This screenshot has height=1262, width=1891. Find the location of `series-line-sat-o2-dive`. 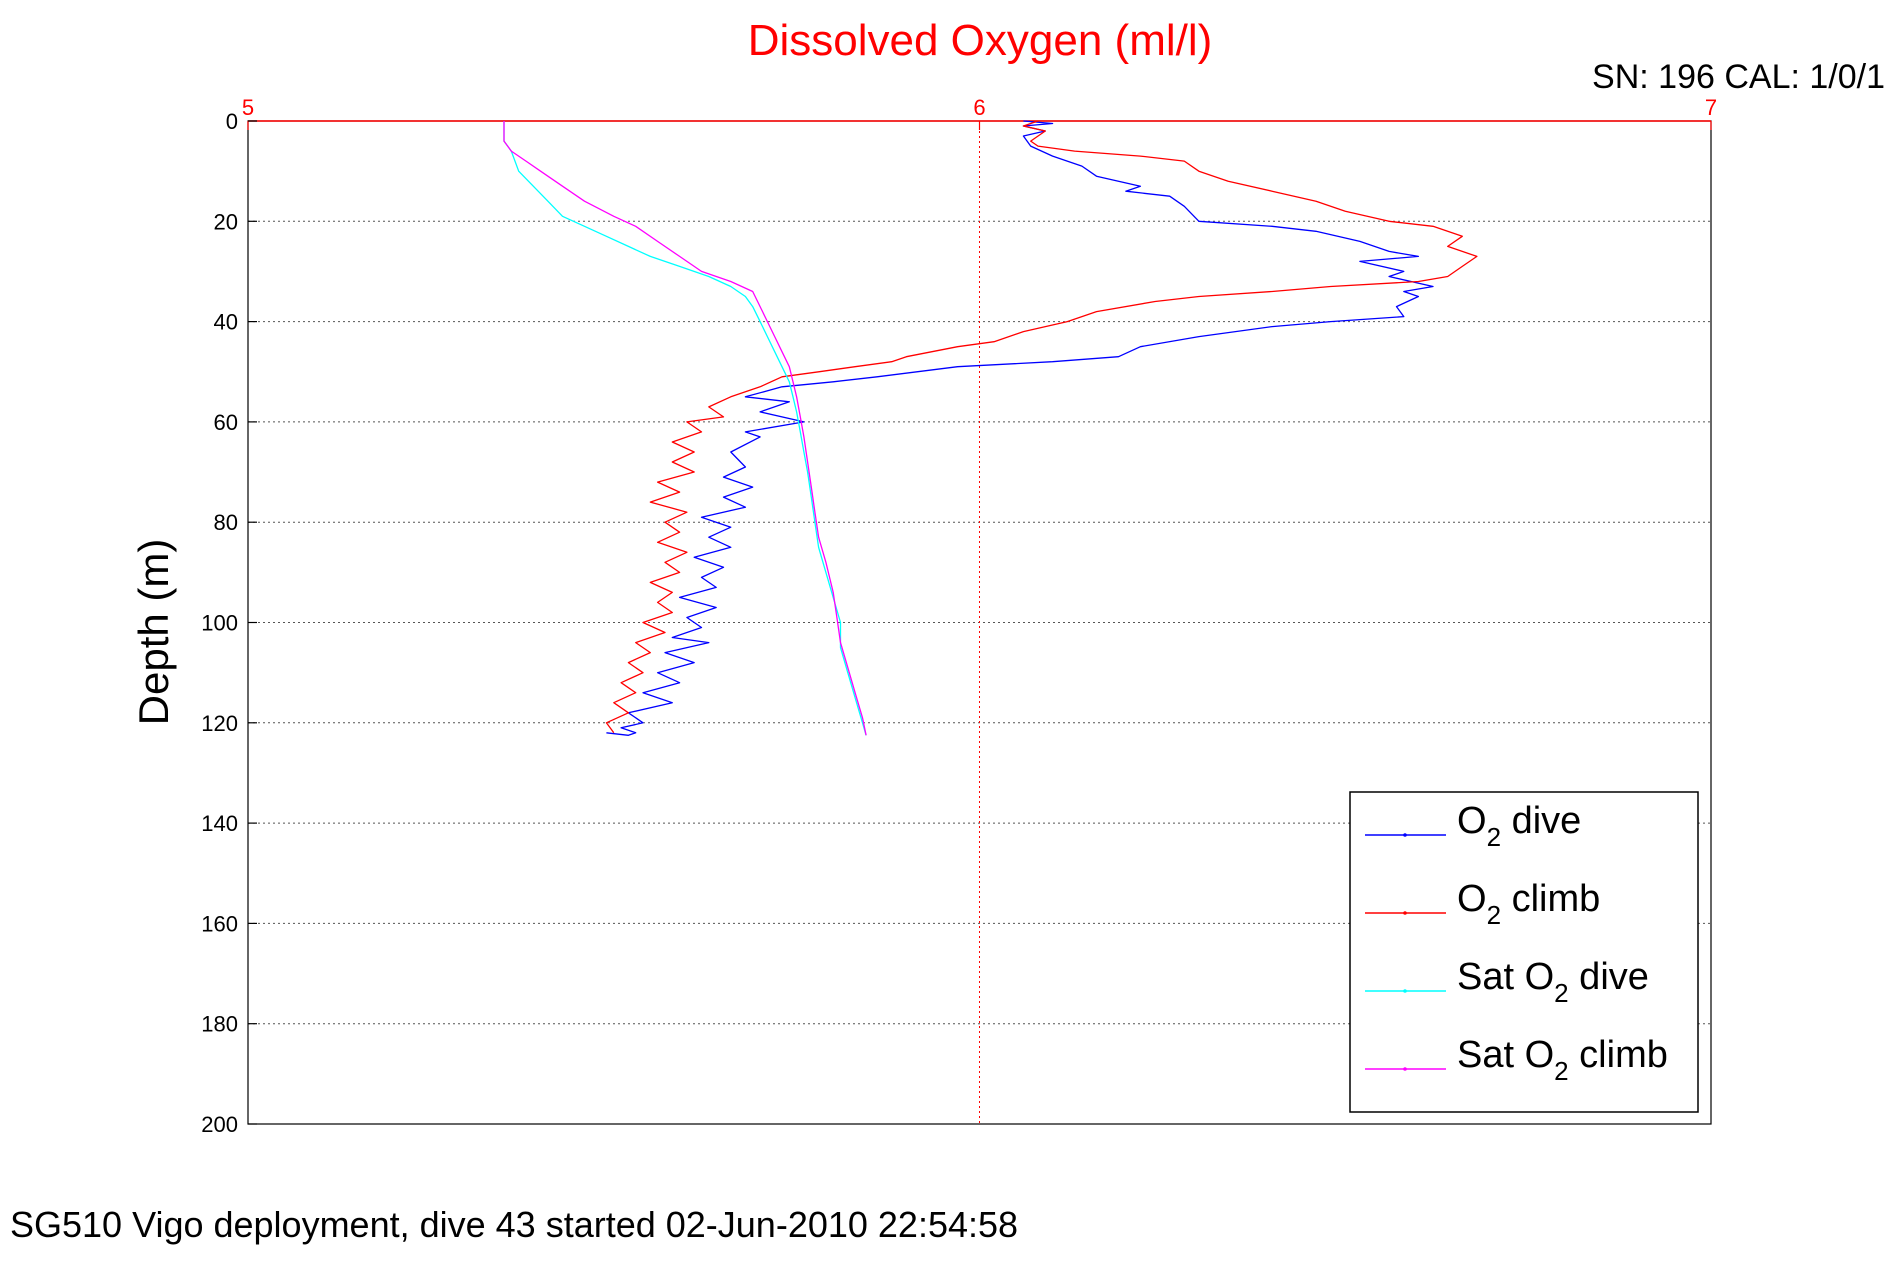

series-line-sat-o2-dive is located at coordinates (685, 428).